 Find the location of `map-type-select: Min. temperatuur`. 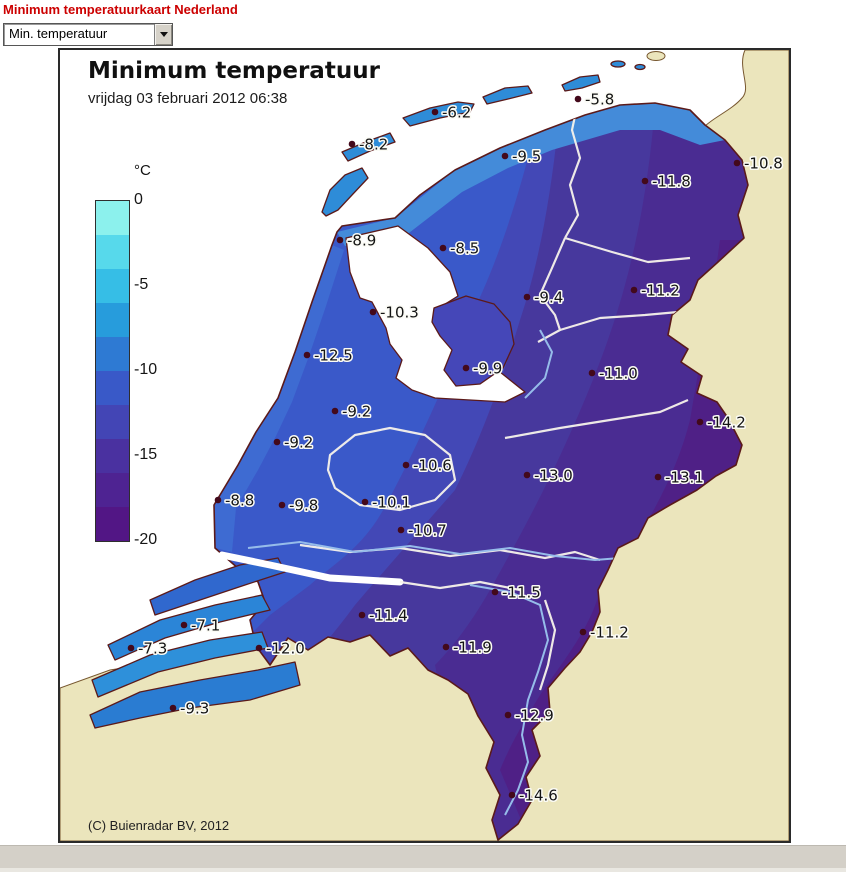

map-type-select: Min. temperatuur is located at coordinates (88, 34).